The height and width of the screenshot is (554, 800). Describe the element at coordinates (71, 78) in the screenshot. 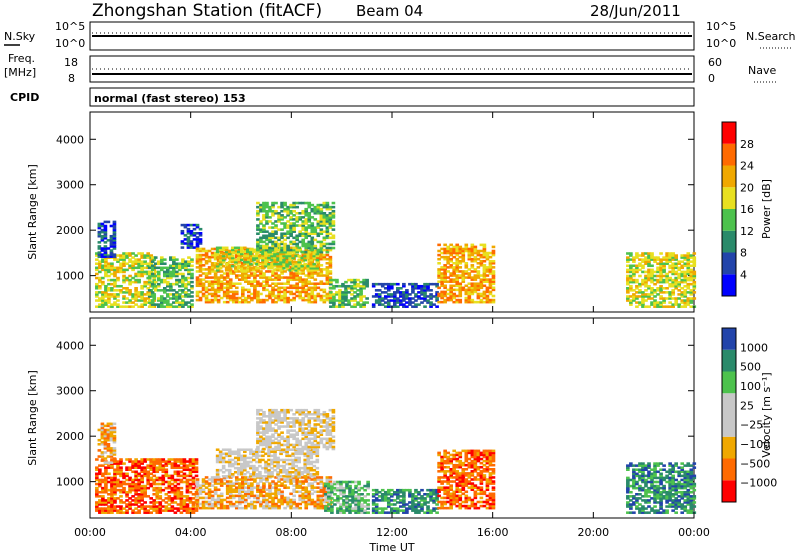

I see `freq-min: 8` at that location.